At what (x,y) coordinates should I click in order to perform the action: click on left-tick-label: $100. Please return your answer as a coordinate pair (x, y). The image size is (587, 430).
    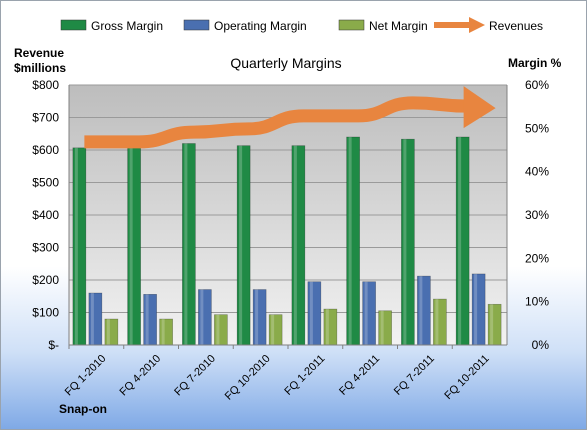
    Looking at the image, I should click on (45, 313).